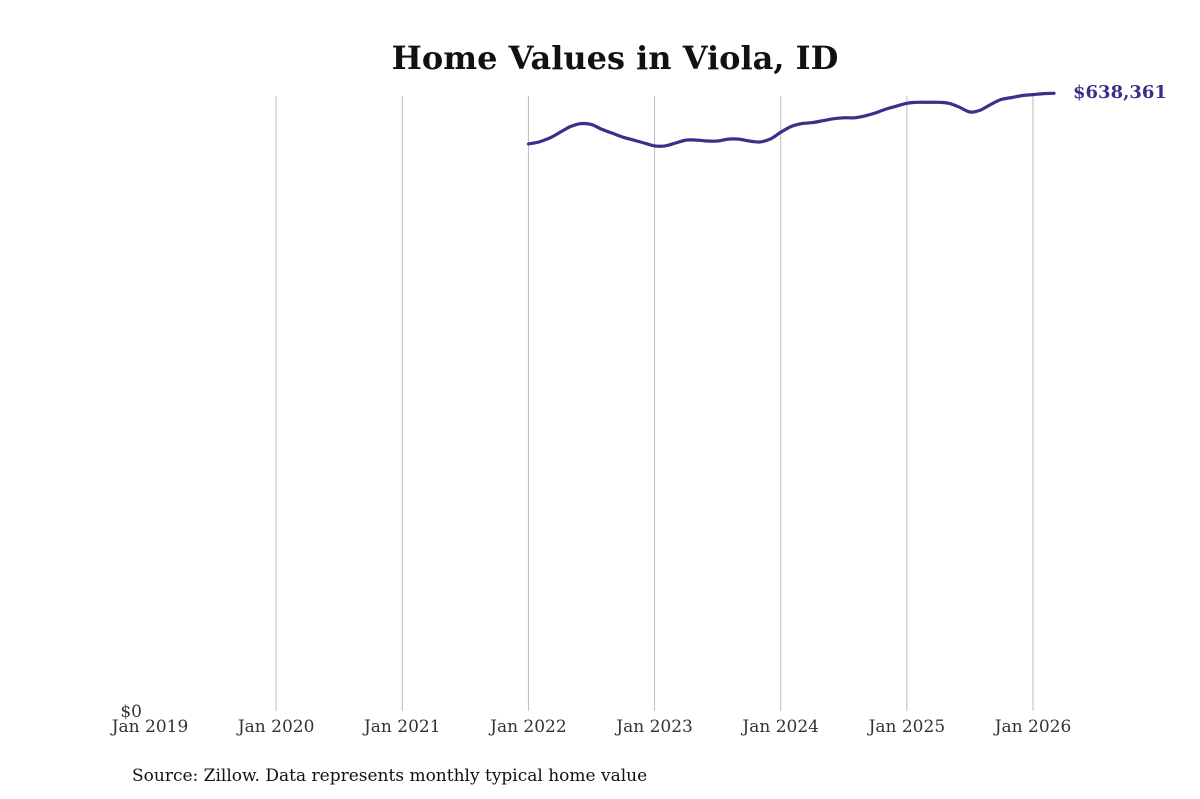 Image resolution: width=1200 pixels, height=799 pixels. What do you see at coordinates (1120, 92) in the screenshot?
I see `end-value-label: $638,361` at bounding box center [1120, 92].